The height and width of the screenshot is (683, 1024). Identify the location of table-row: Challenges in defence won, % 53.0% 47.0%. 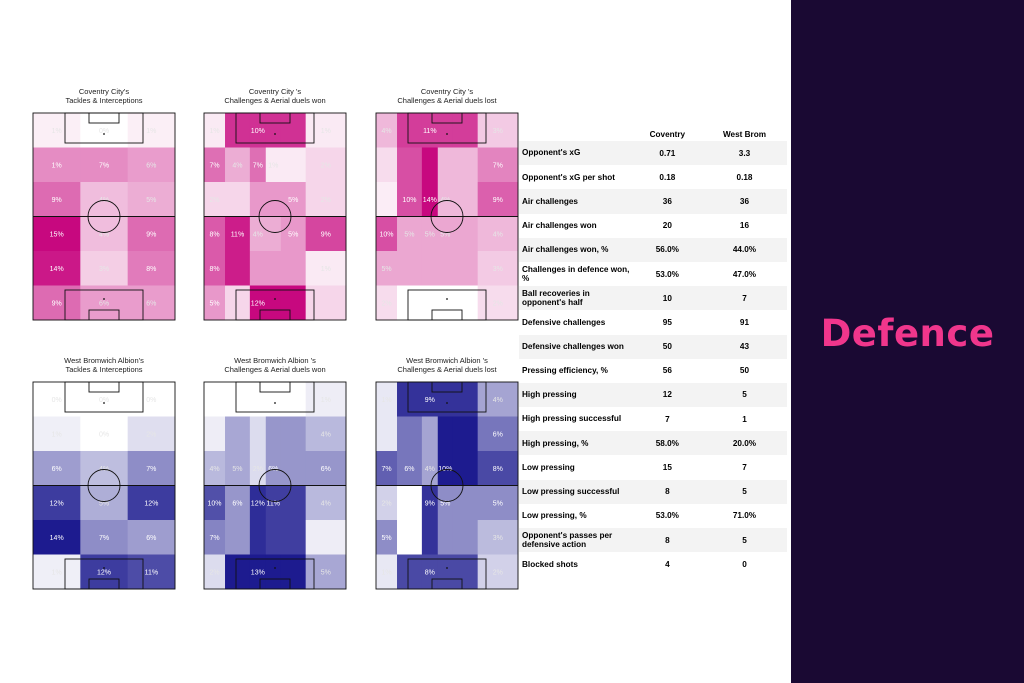
(653, 274).